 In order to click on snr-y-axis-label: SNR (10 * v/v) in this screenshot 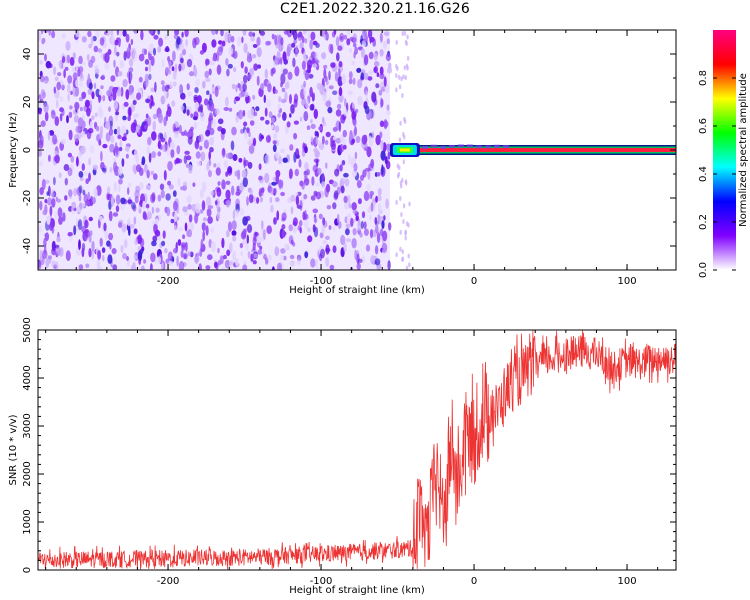, I will do `click(13, 449)`.